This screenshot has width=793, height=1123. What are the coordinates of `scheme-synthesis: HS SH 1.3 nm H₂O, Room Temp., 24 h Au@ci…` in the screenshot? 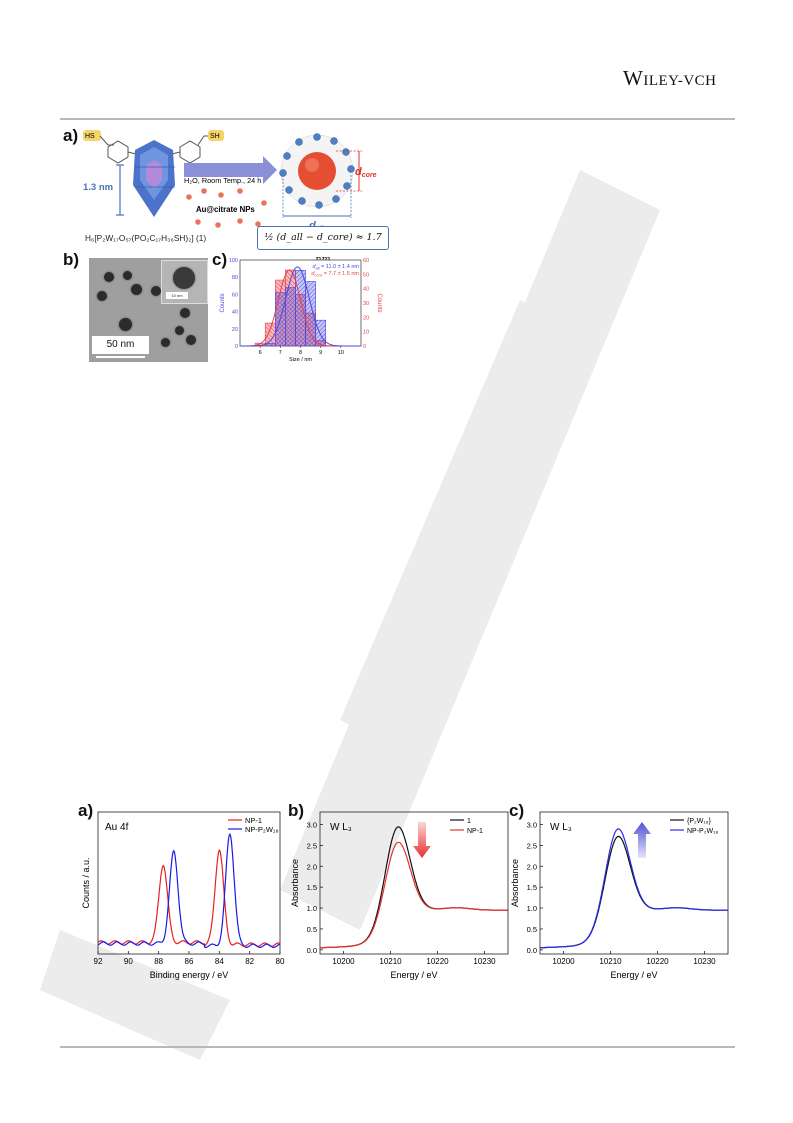 It's located at (230, 181).